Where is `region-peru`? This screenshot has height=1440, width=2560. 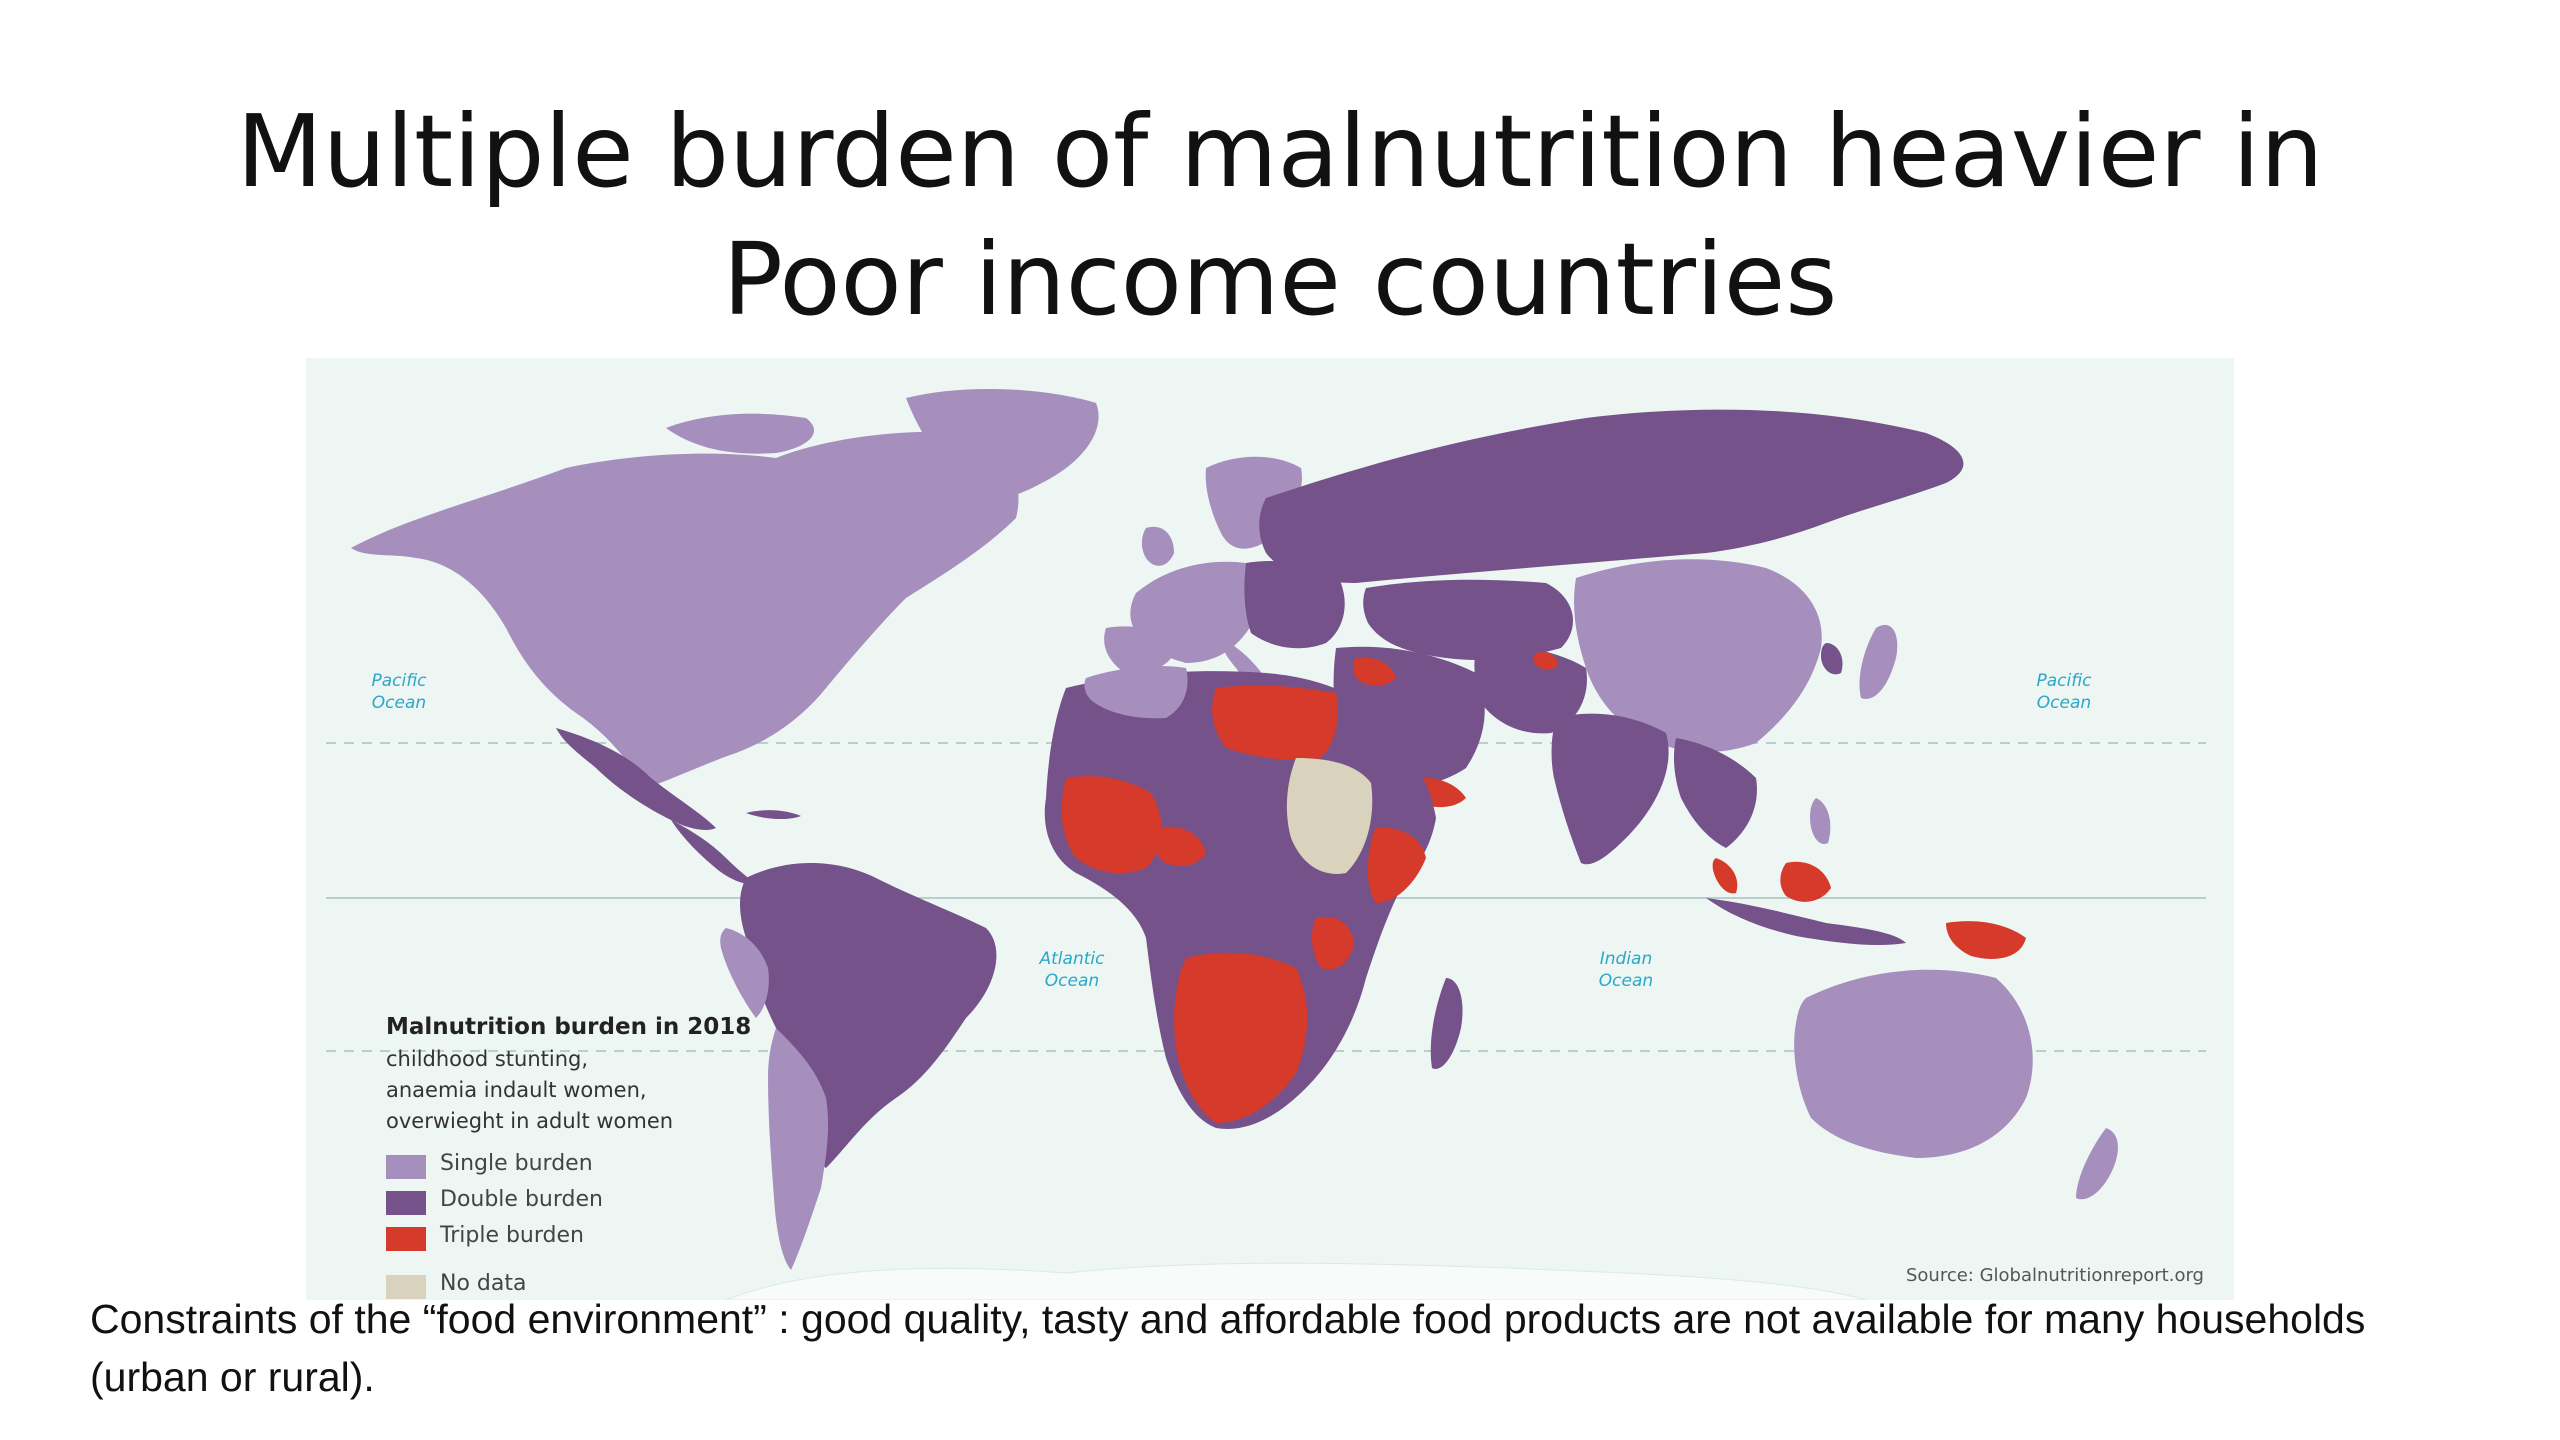 region-peru is located at coordinates (744, 973).